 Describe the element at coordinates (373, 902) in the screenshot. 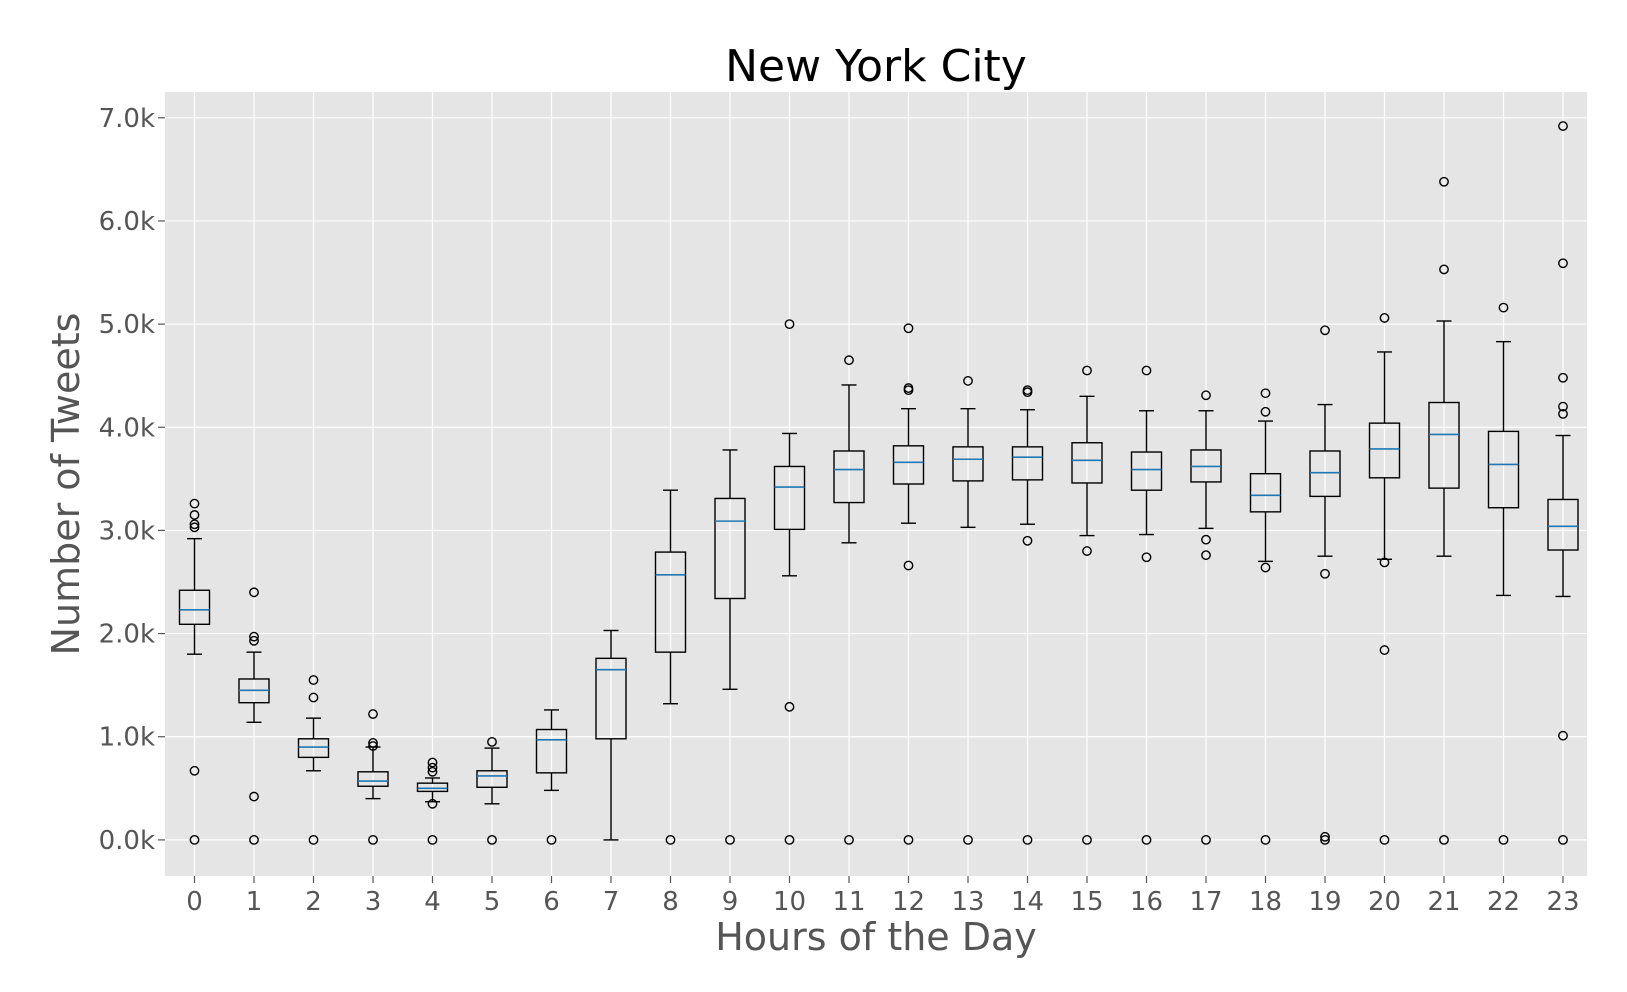

I see `x-tick-label: 3` at that location.